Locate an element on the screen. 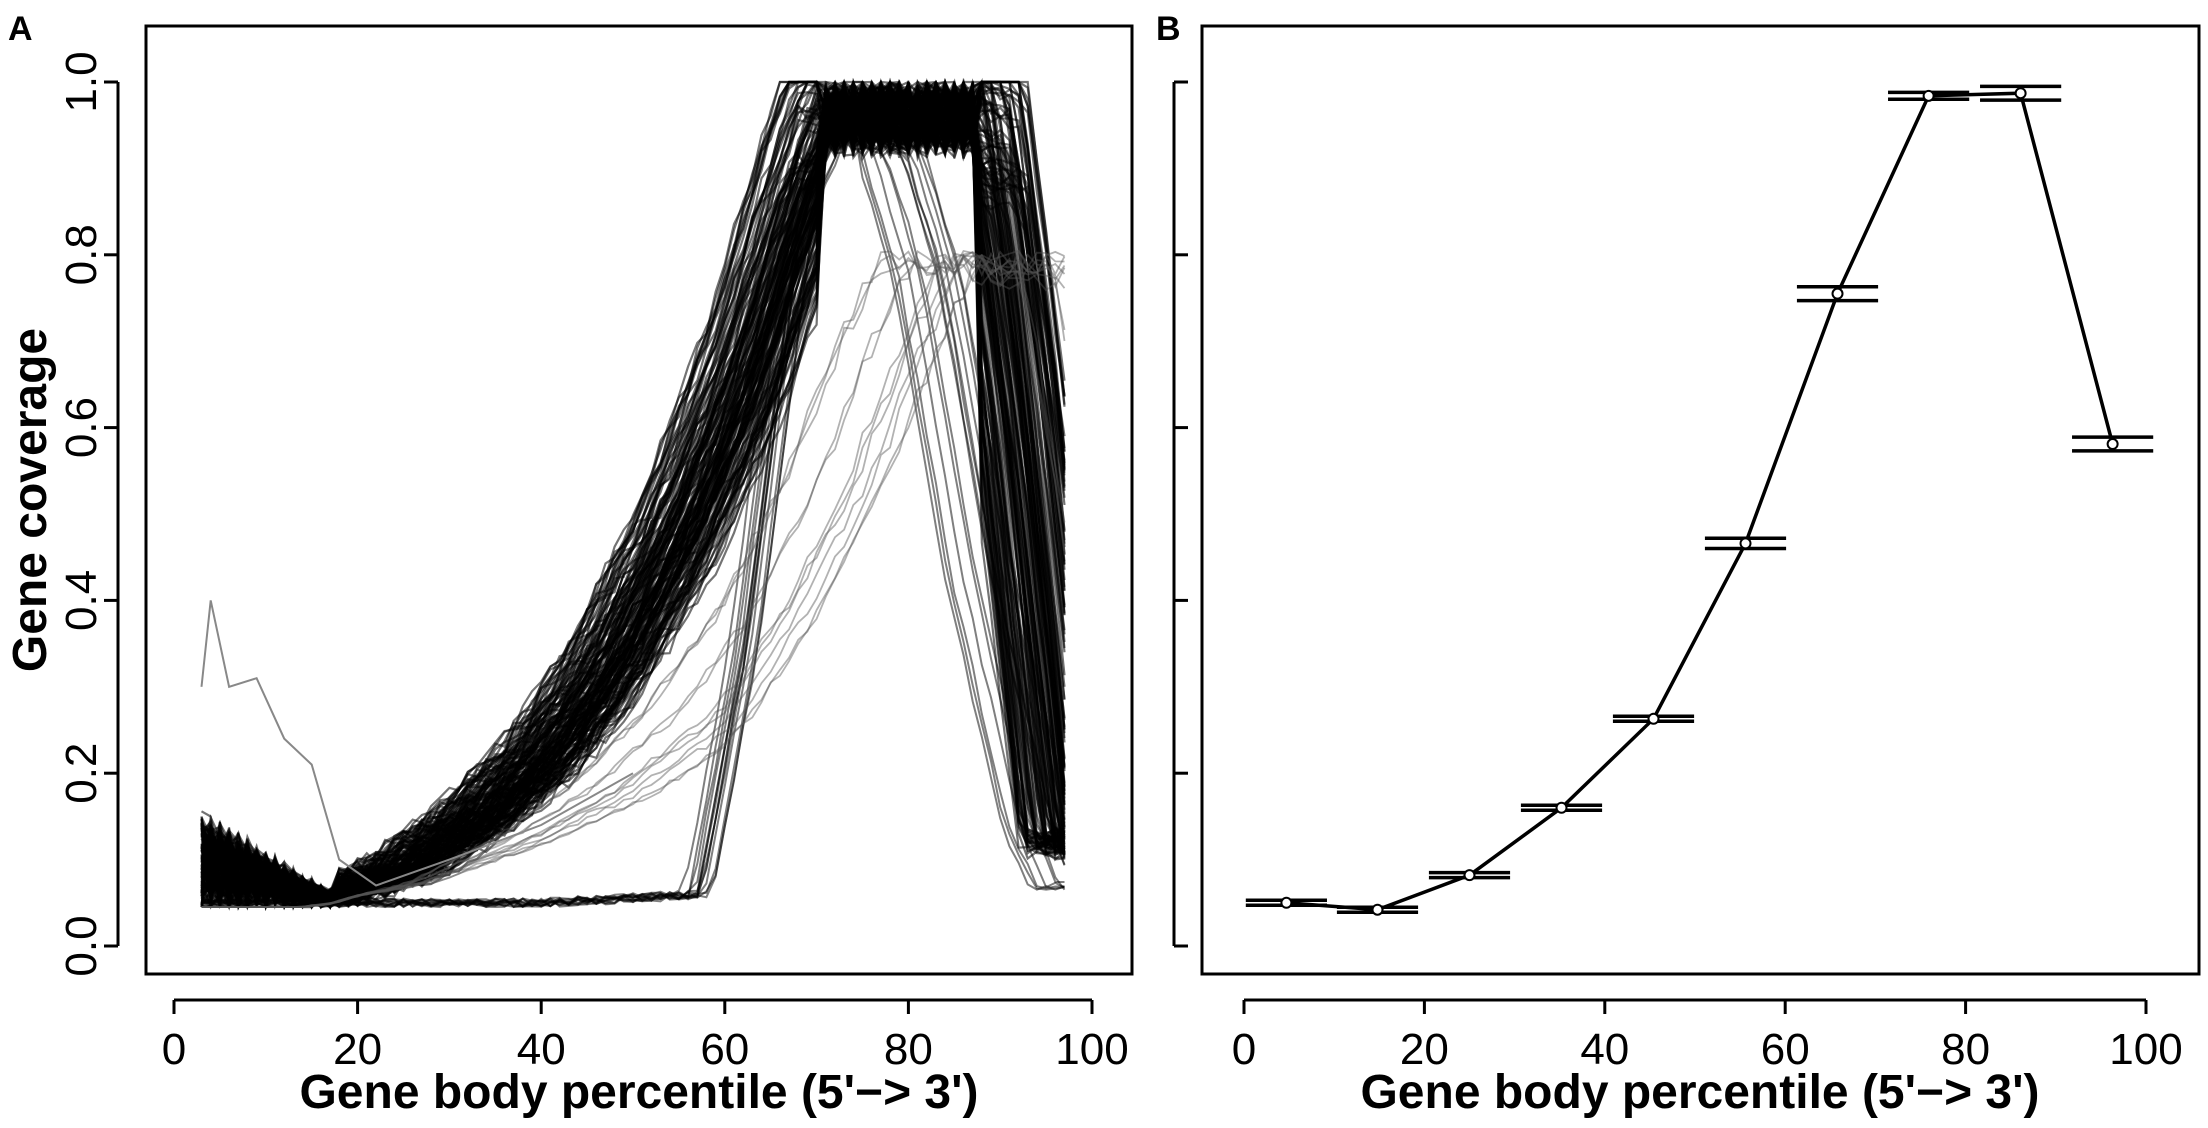  panel-b-x-tick-label: 60 is located at coordinates (1785, 1049).